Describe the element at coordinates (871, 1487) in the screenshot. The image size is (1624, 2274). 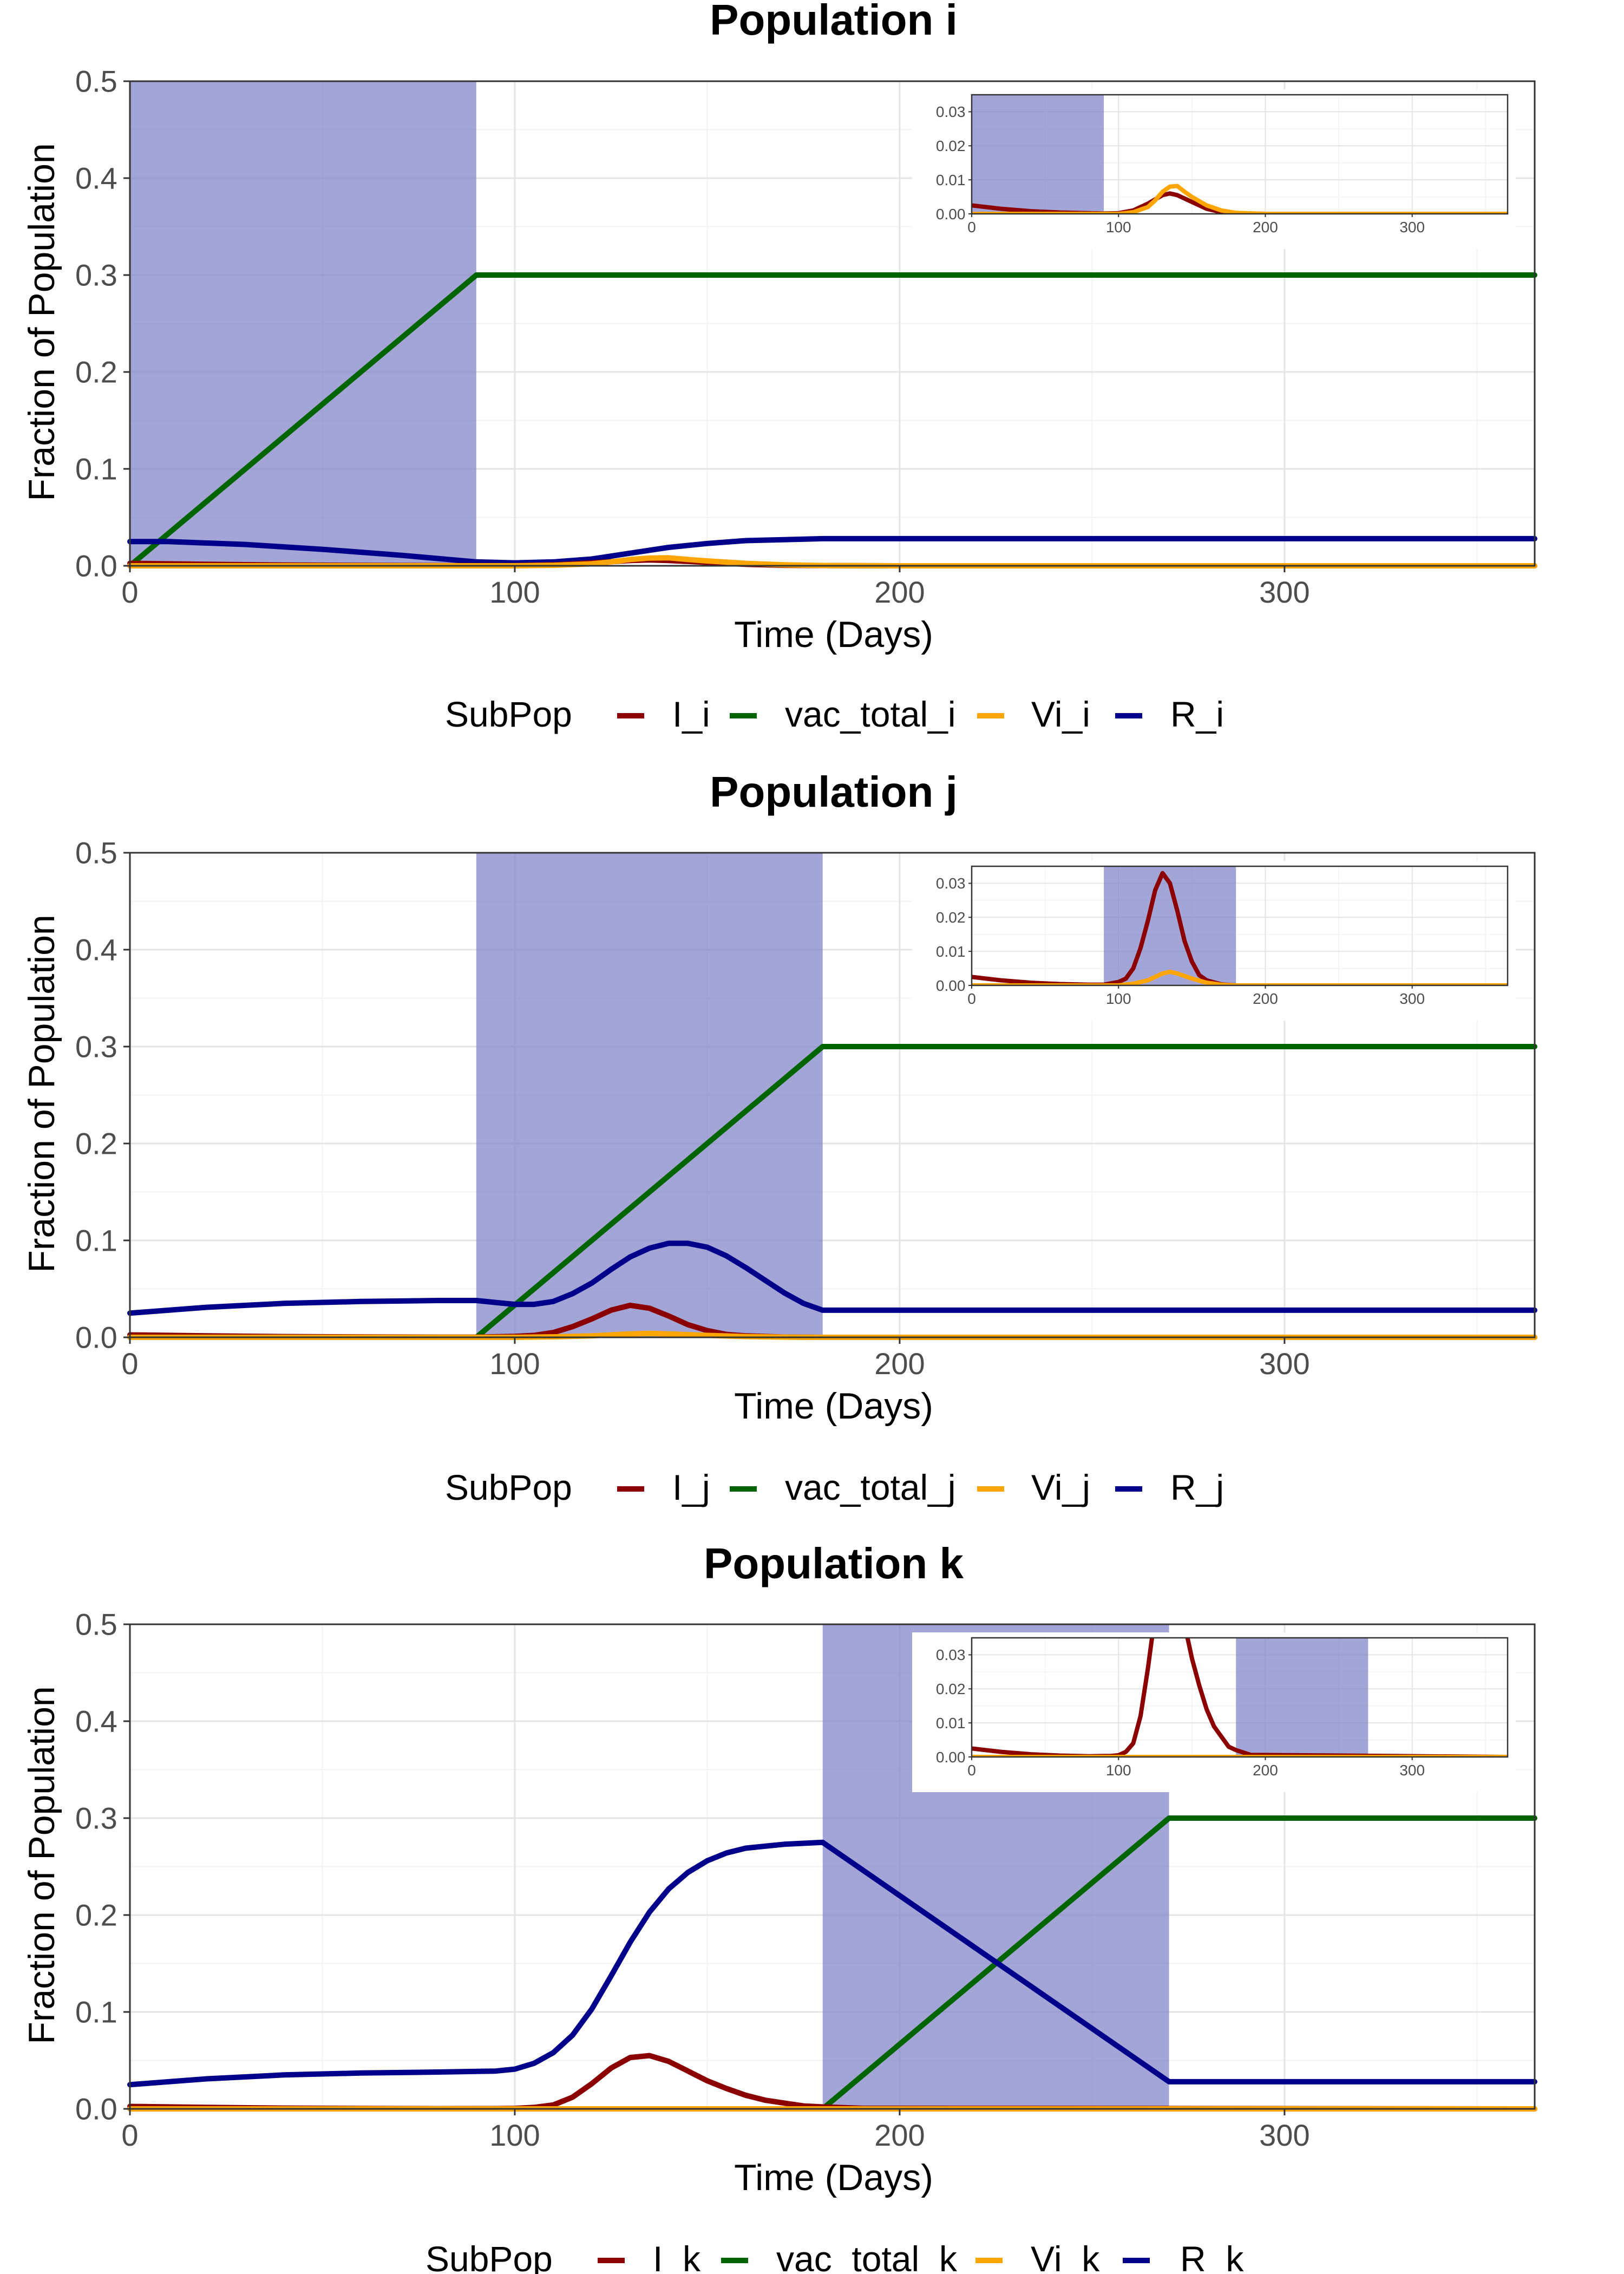
I see `legend-label-vac_total_j: vac_total_j` at that location.